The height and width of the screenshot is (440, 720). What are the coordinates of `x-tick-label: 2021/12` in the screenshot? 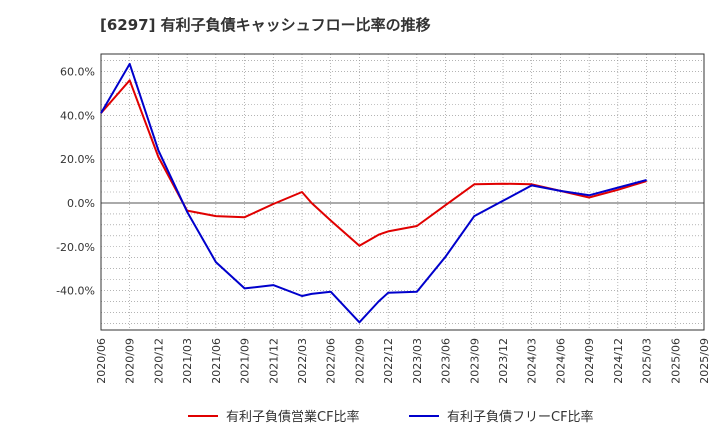 It's located at (273, 361).